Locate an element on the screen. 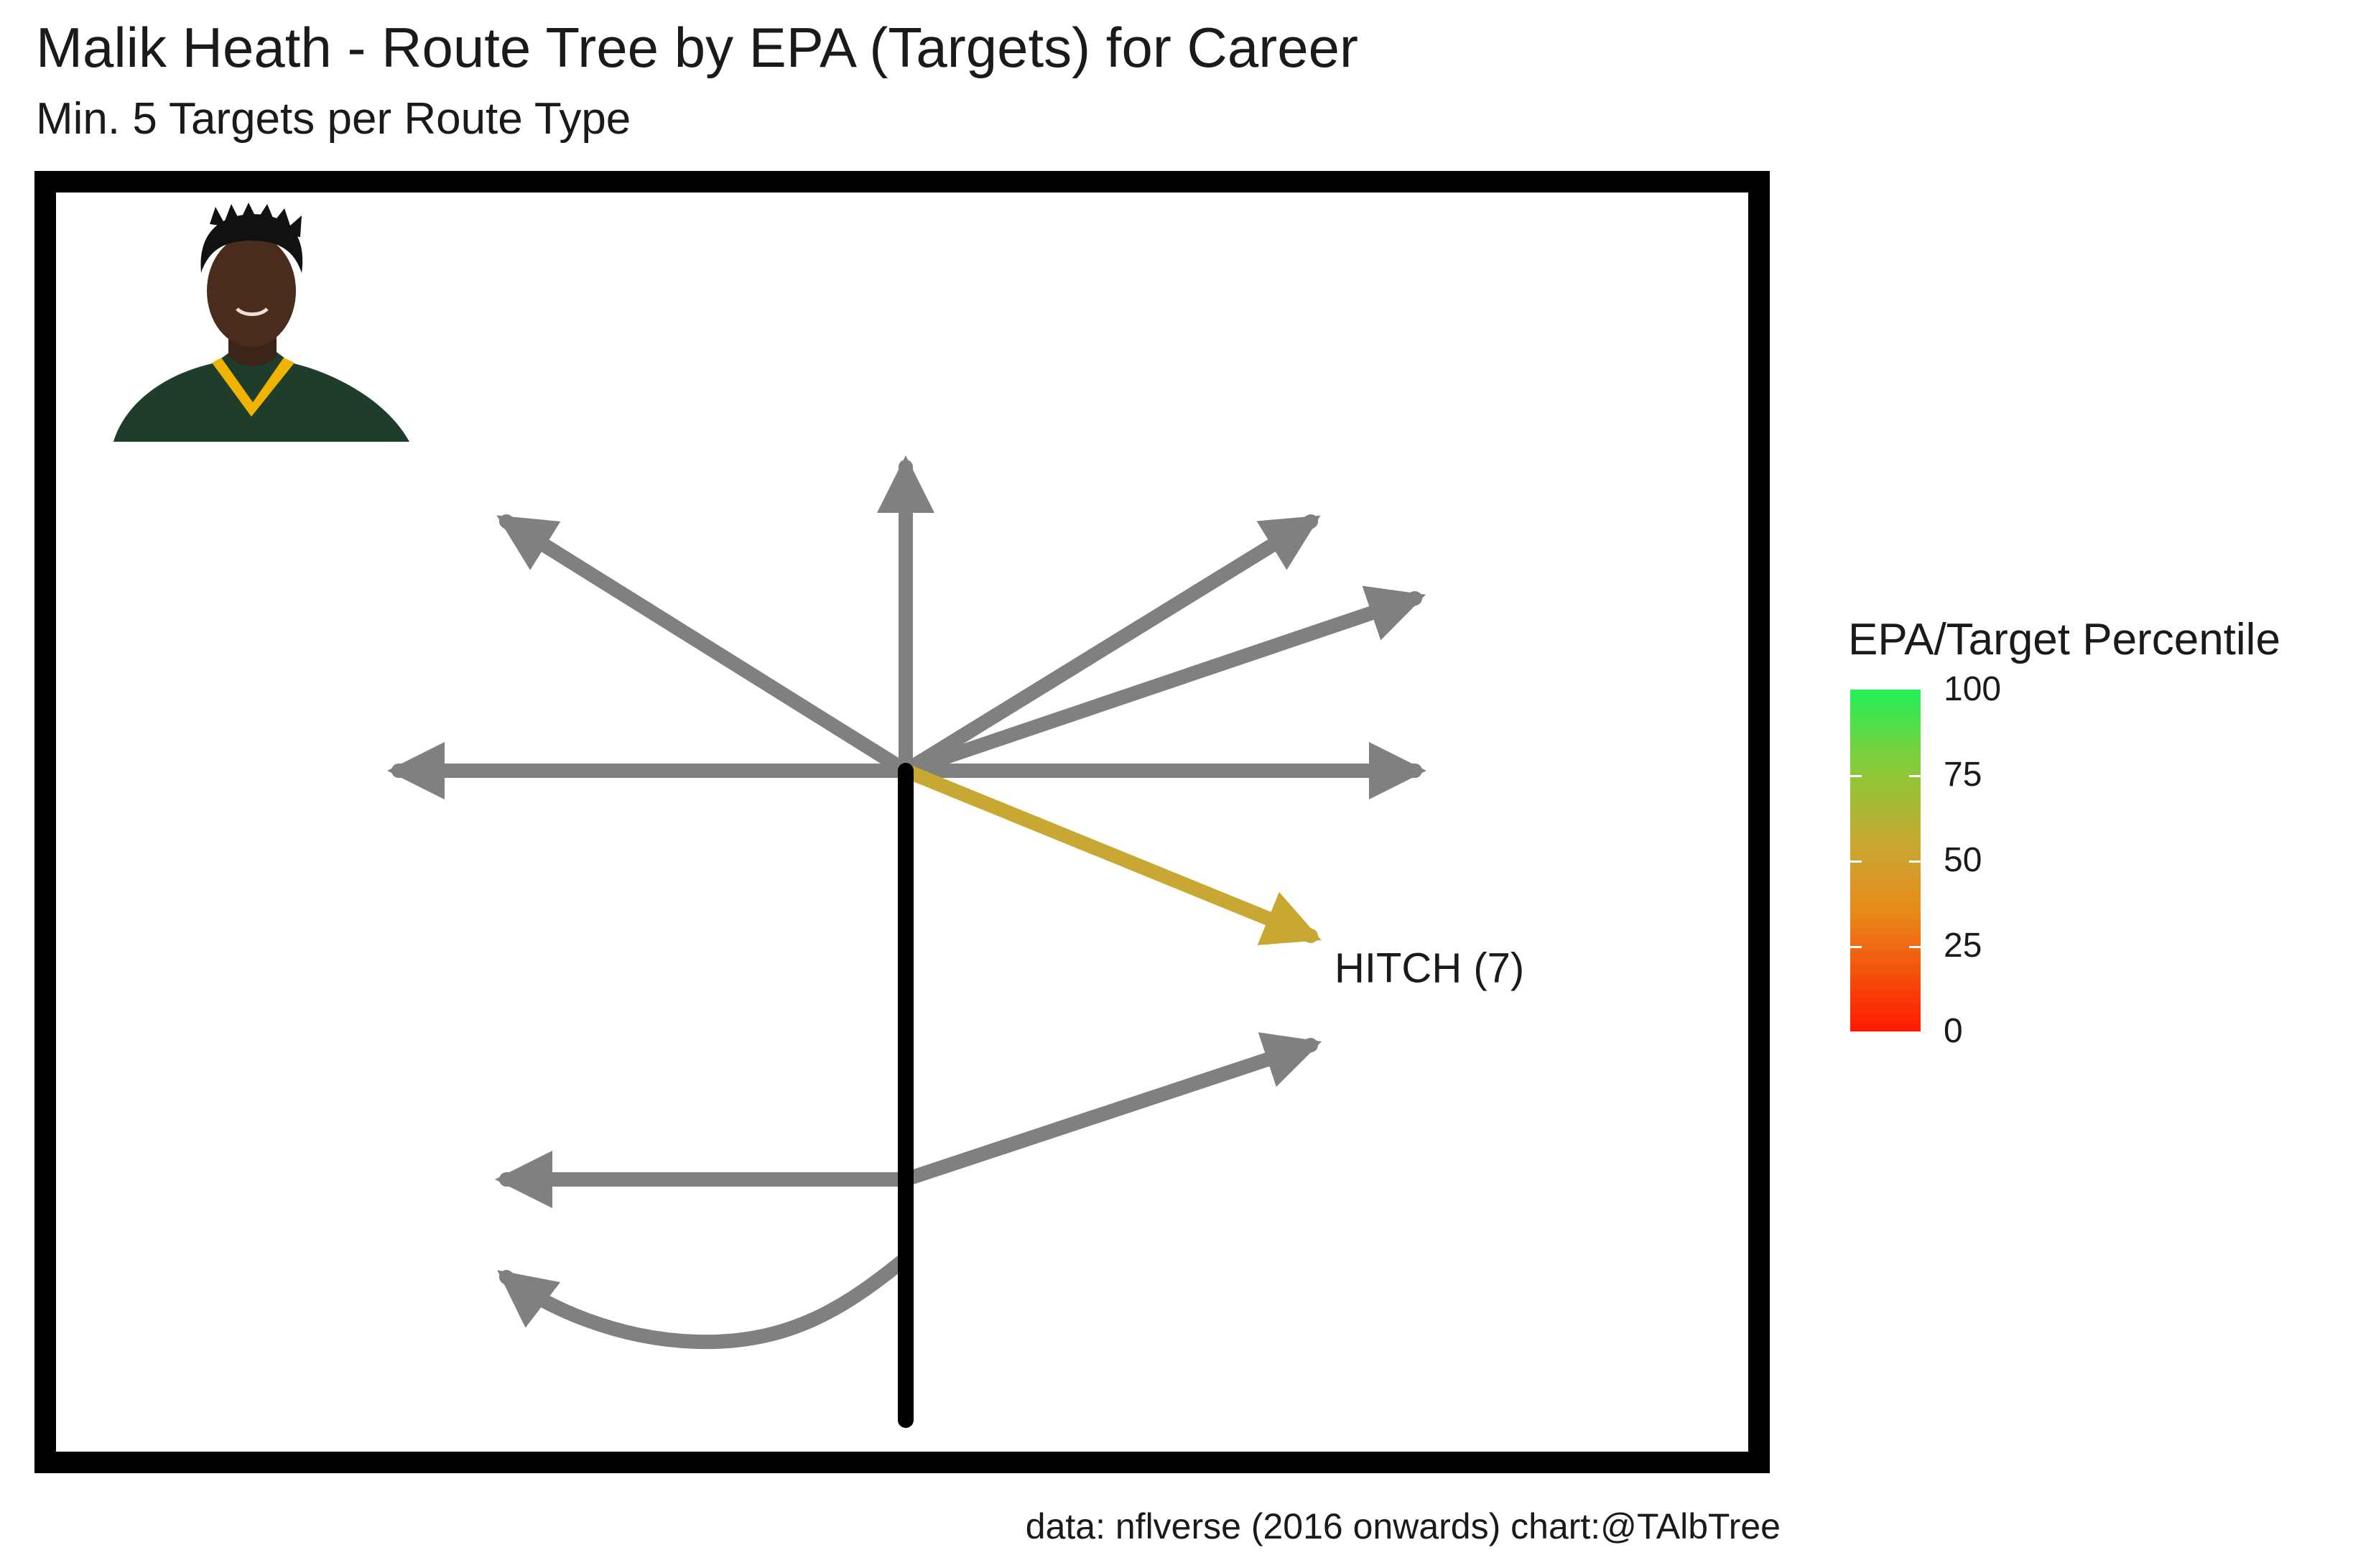 The width and height of the screenshot is (2353, 1568). legend-colorbar is located at coordinates (1885, 860).